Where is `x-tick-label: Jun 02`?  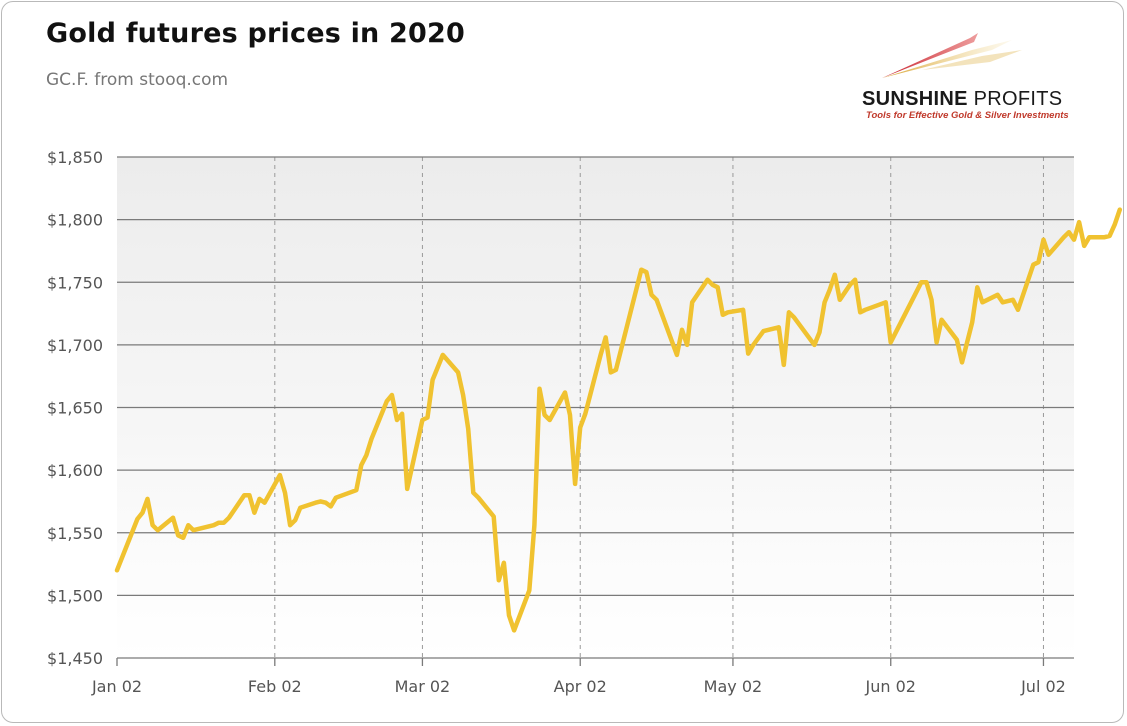
x-tick-label: Jun 02 is located at coordinates (890, 686).